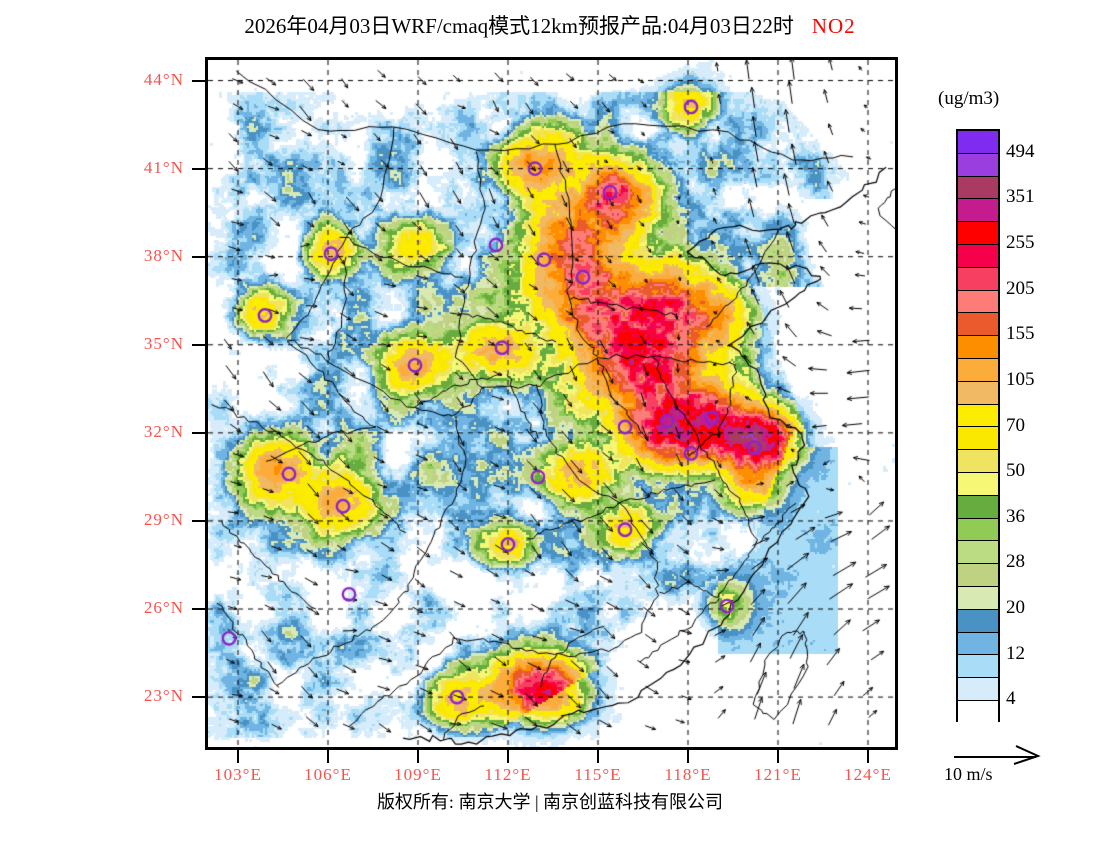 The image size is (1100, 850). What do you see at coordinates (163, 696) in the screenshot?
I see `y-axis-label: 23°N` at bounding box center [163, 696].